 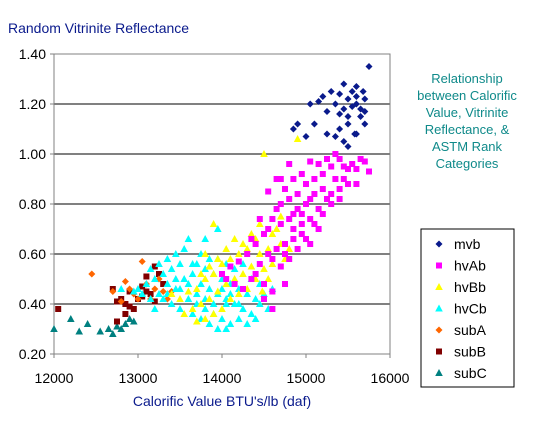 I want to click on legend-label-subC: subC, so click(x=470, y=373).